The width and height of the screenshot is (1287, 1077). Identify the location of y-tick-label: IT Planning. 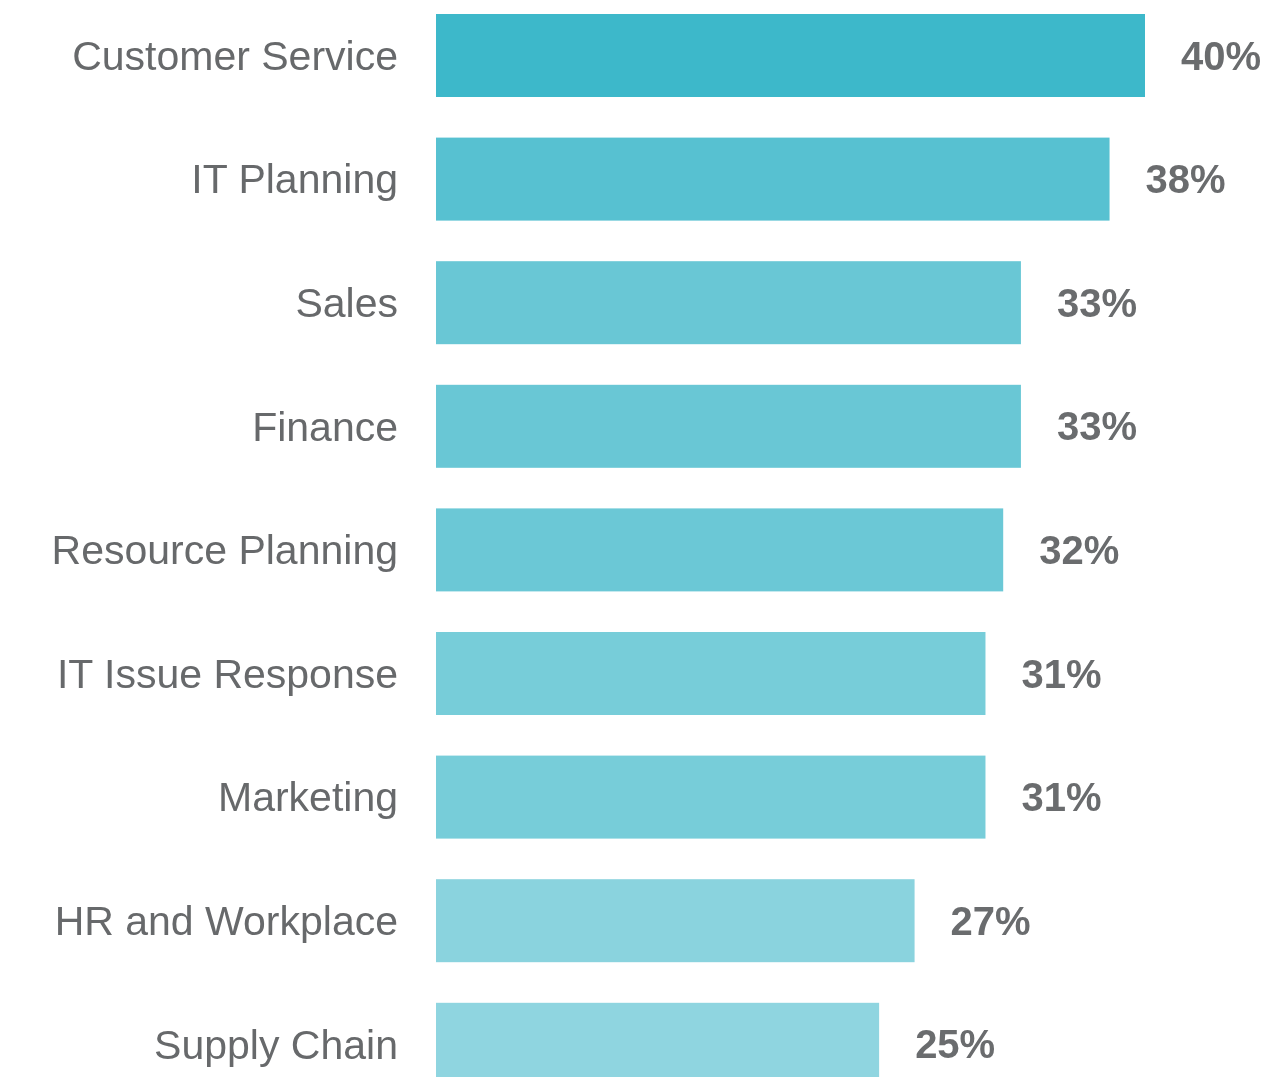
(294, 179).